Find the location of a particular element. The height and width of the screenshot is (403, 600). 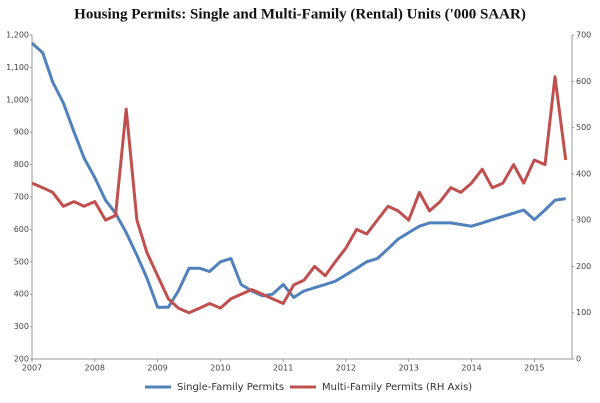

legend-label: Single-Family Permits is located at coordinates (230, 387).